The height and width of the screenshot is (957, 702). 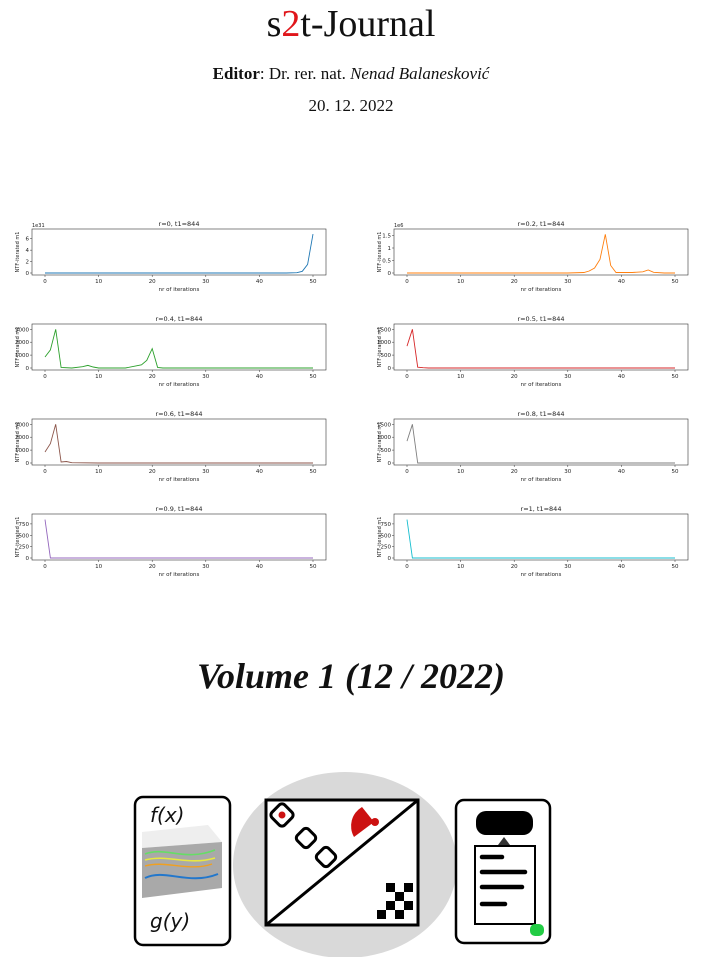 I want to click on editor-colon: :, so click(x=262, y=73).